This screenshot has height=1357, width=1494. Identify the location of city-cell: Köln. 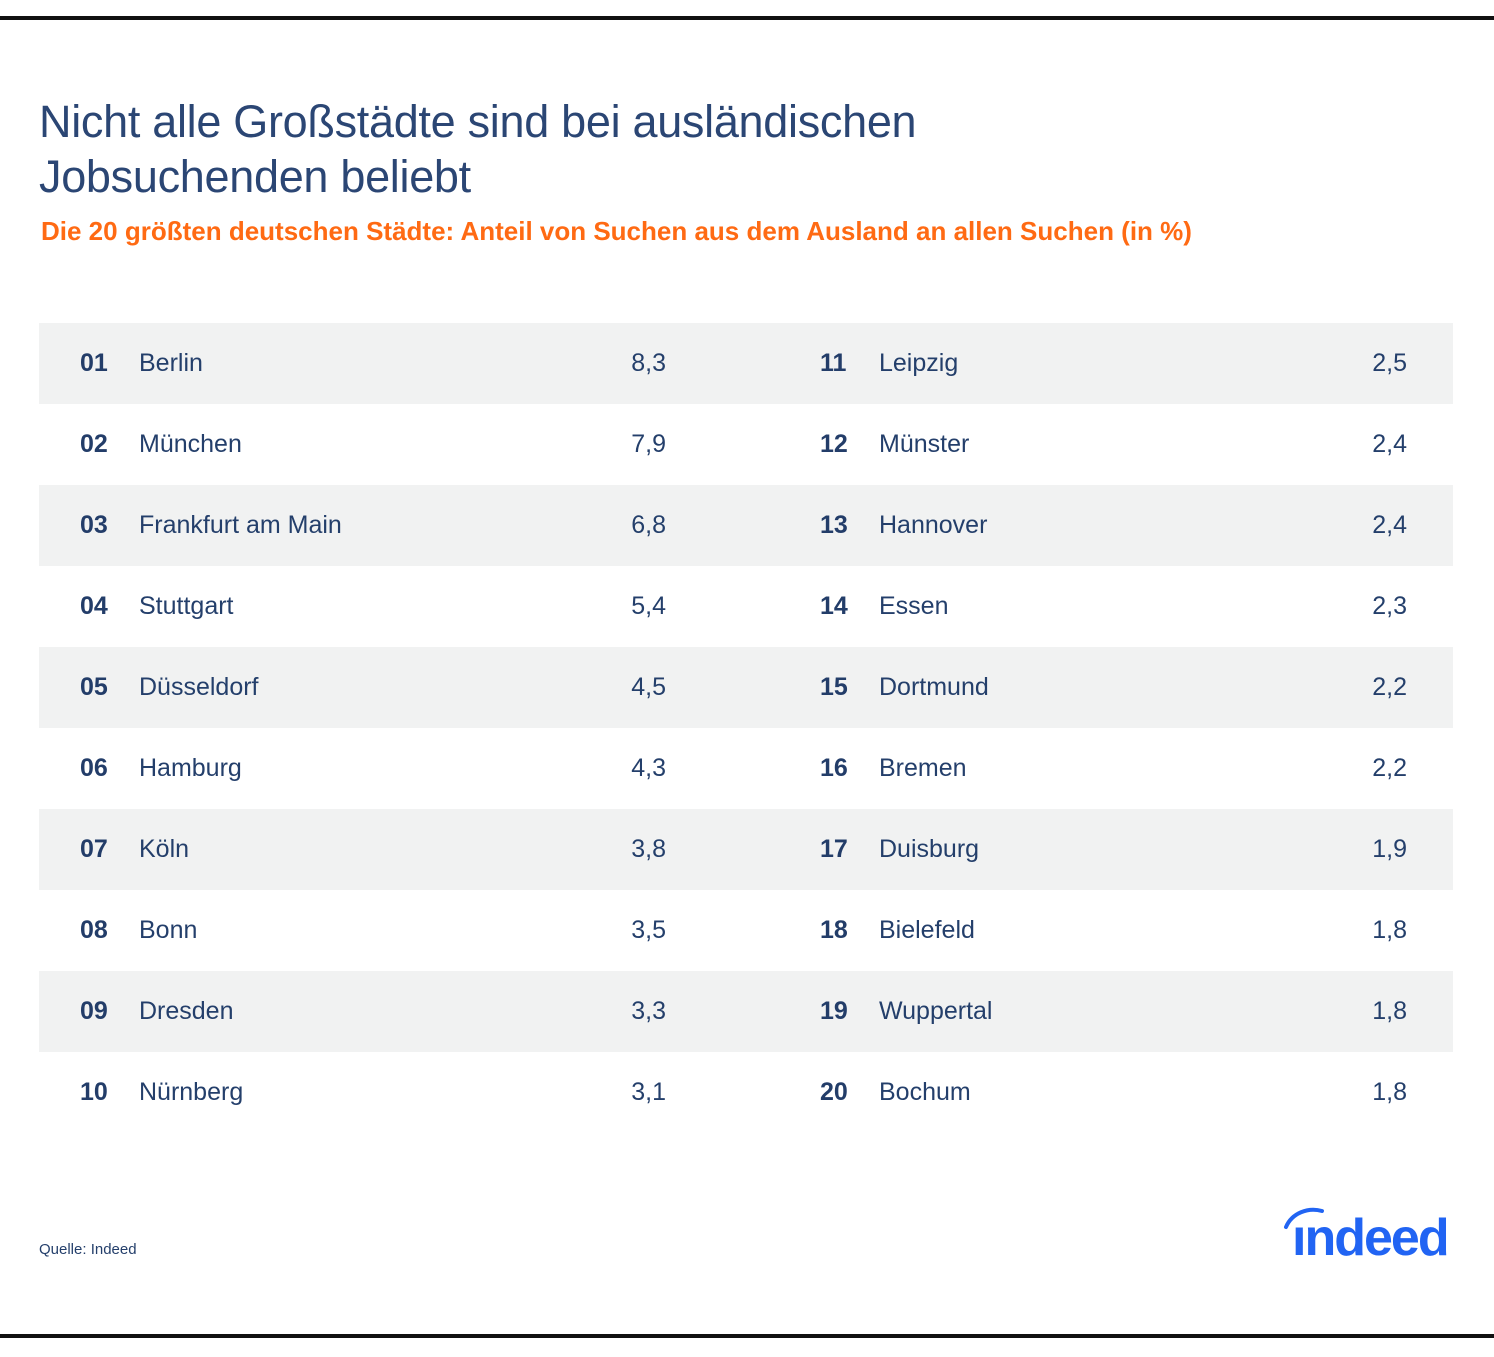
(164, 849).